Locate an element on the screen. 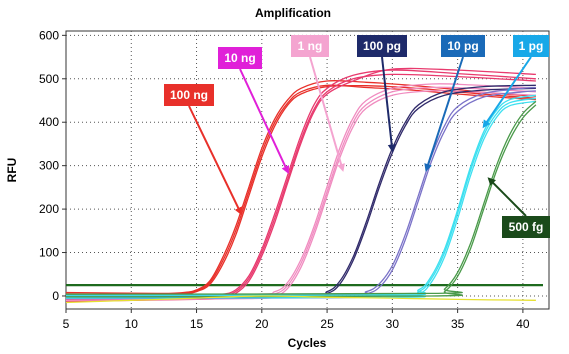  y-axis-title: RFU is located at coordinates (12, 170).